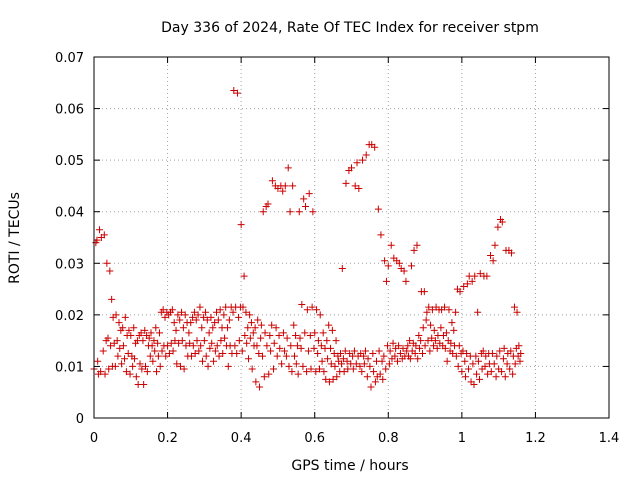 The width and height of the screenshot is (640, 480). I want to click on x-tick-label: 1, so click(462, 438).